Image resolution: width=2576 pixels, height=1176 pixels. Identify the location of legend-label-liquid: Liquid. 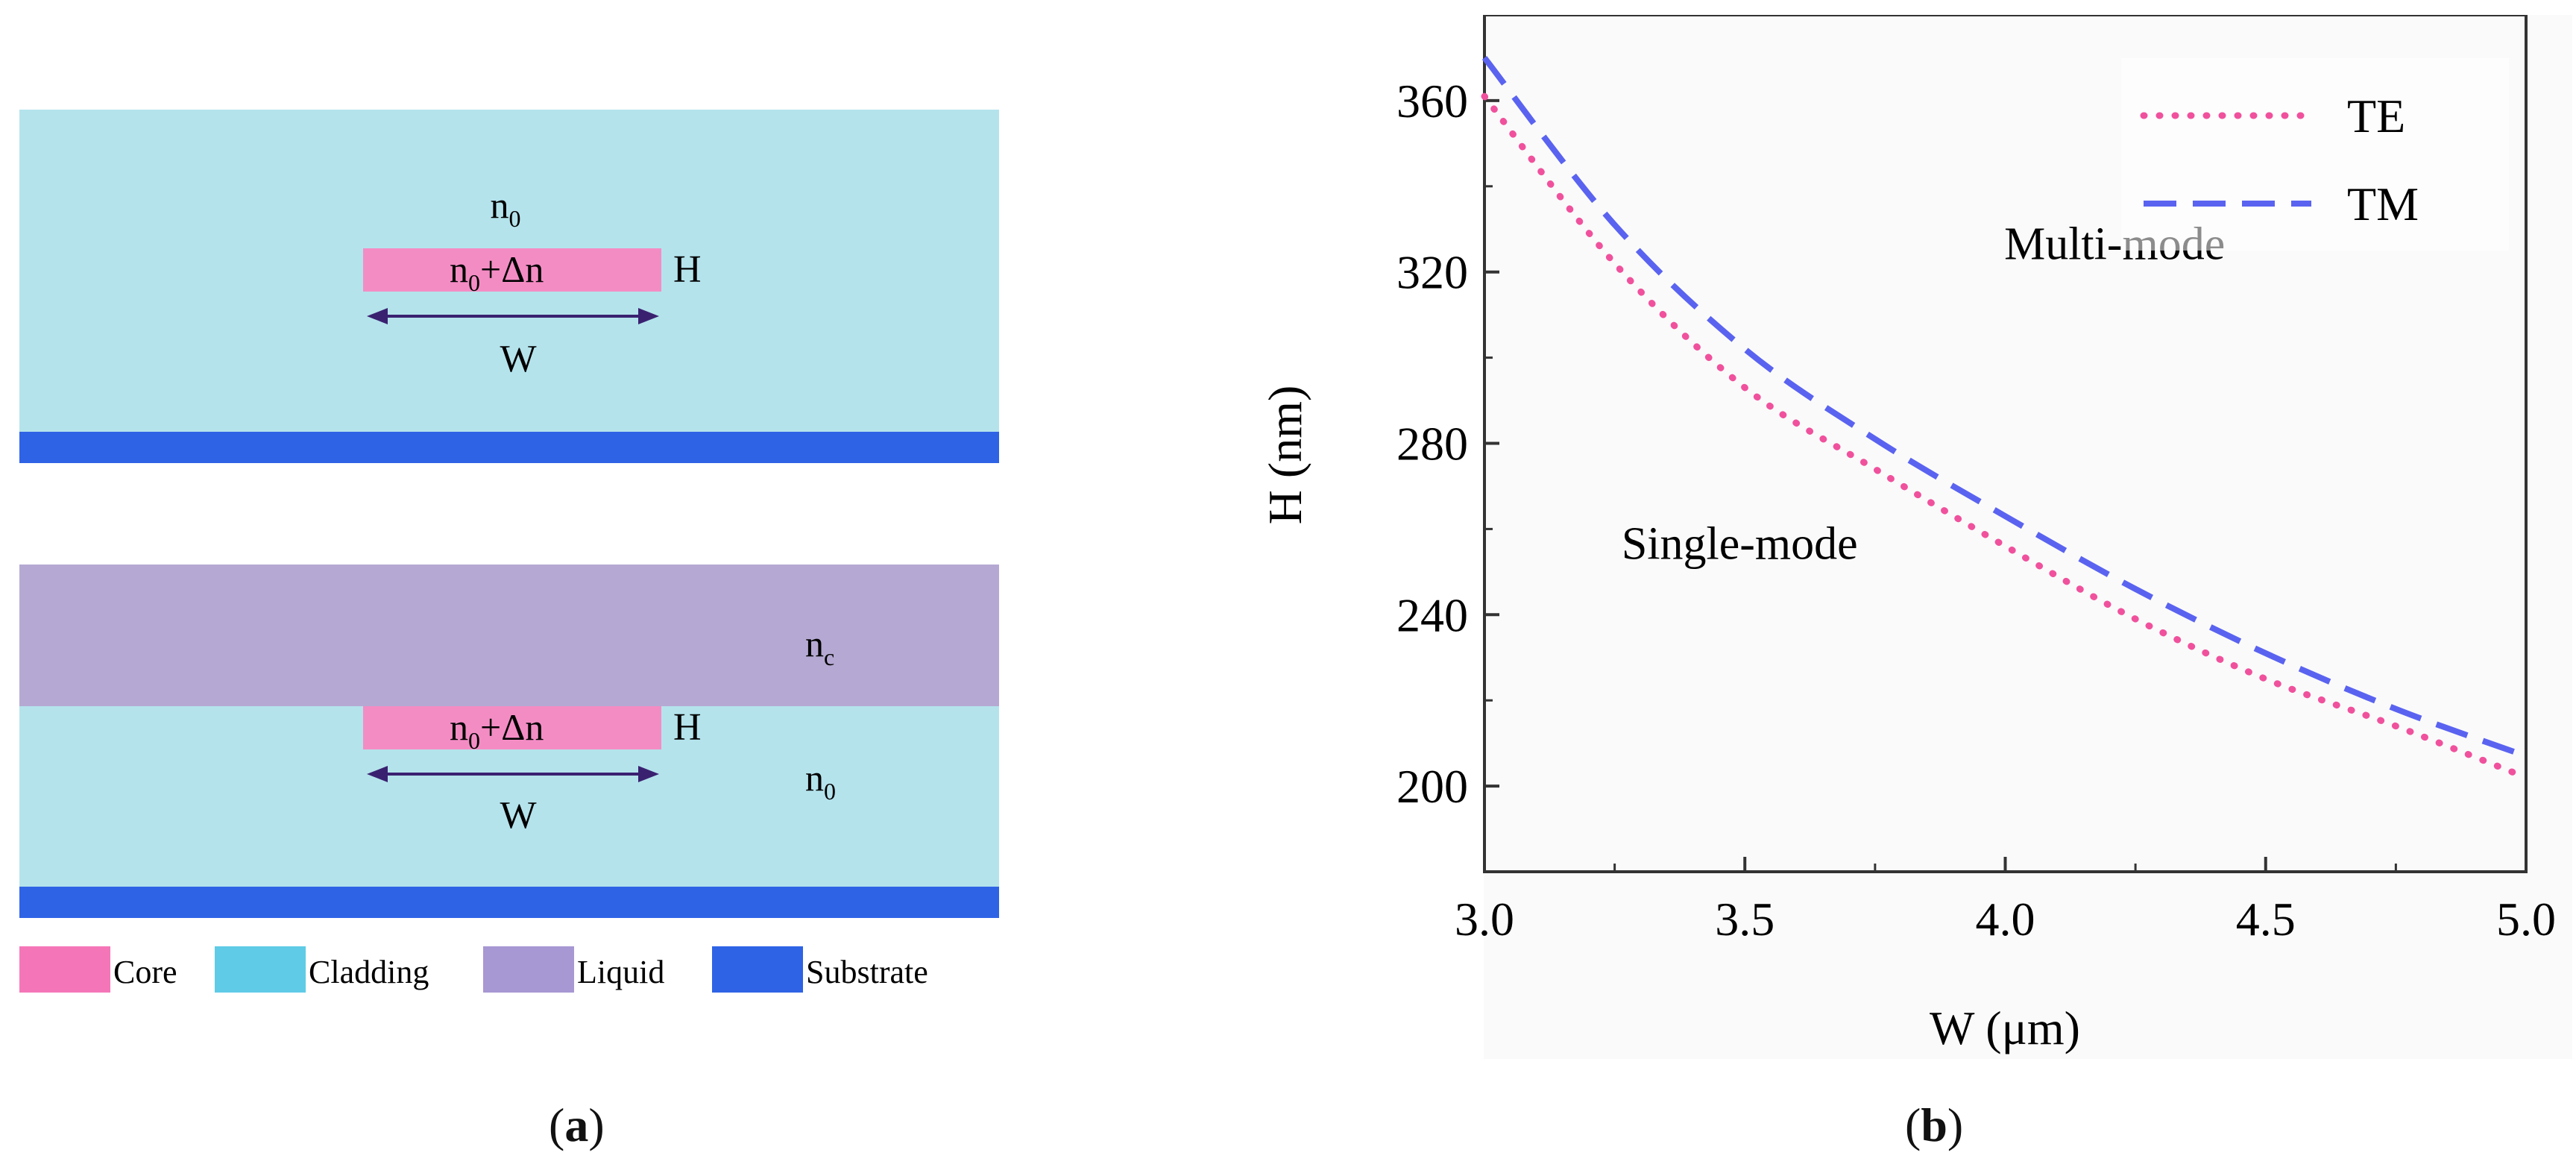
(620, 972).